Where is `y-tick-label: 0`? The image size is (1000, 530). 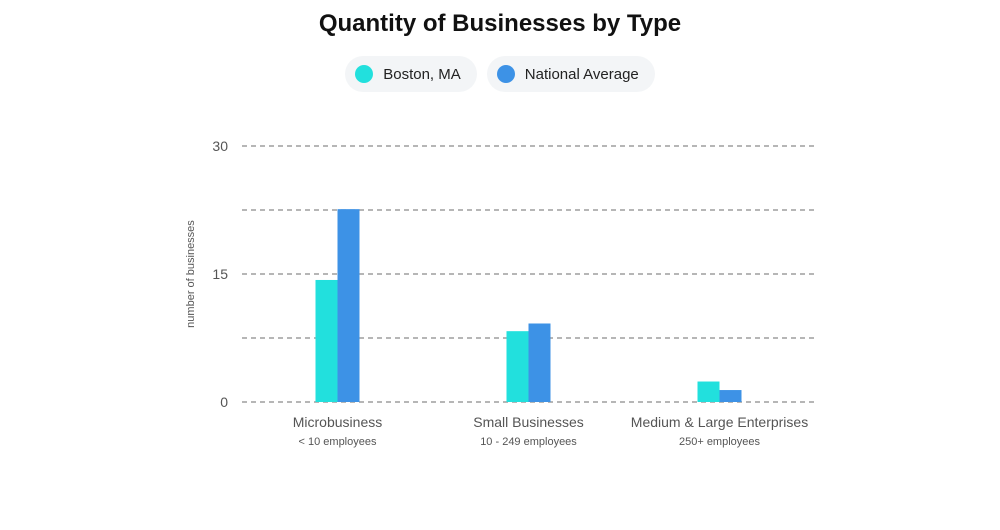
y-tick-label: 0 is located at coordinates (224, 402).